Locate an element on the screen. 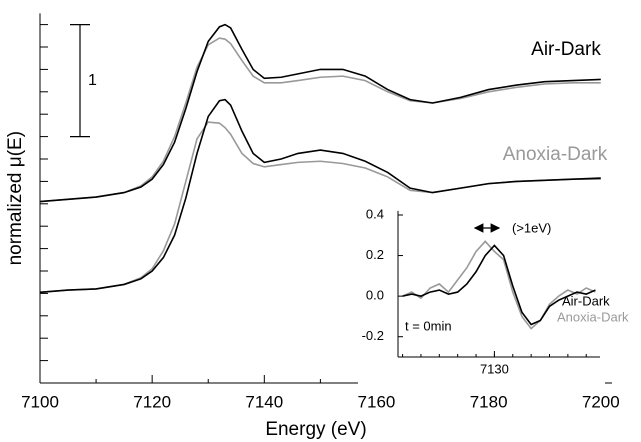  curve-label: Anoxia-Dark is located at coordinates (555, 154).